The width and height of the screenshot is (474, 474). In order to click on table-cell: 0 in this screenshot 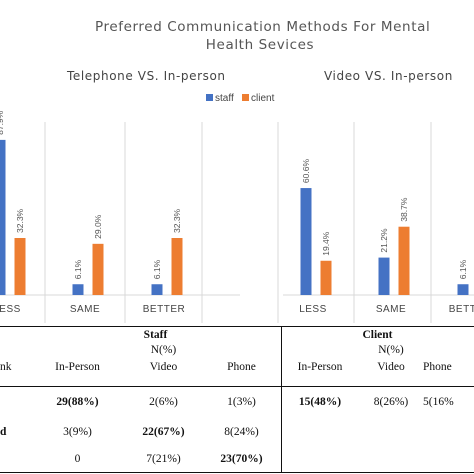, I will do `click(77, 459)`.